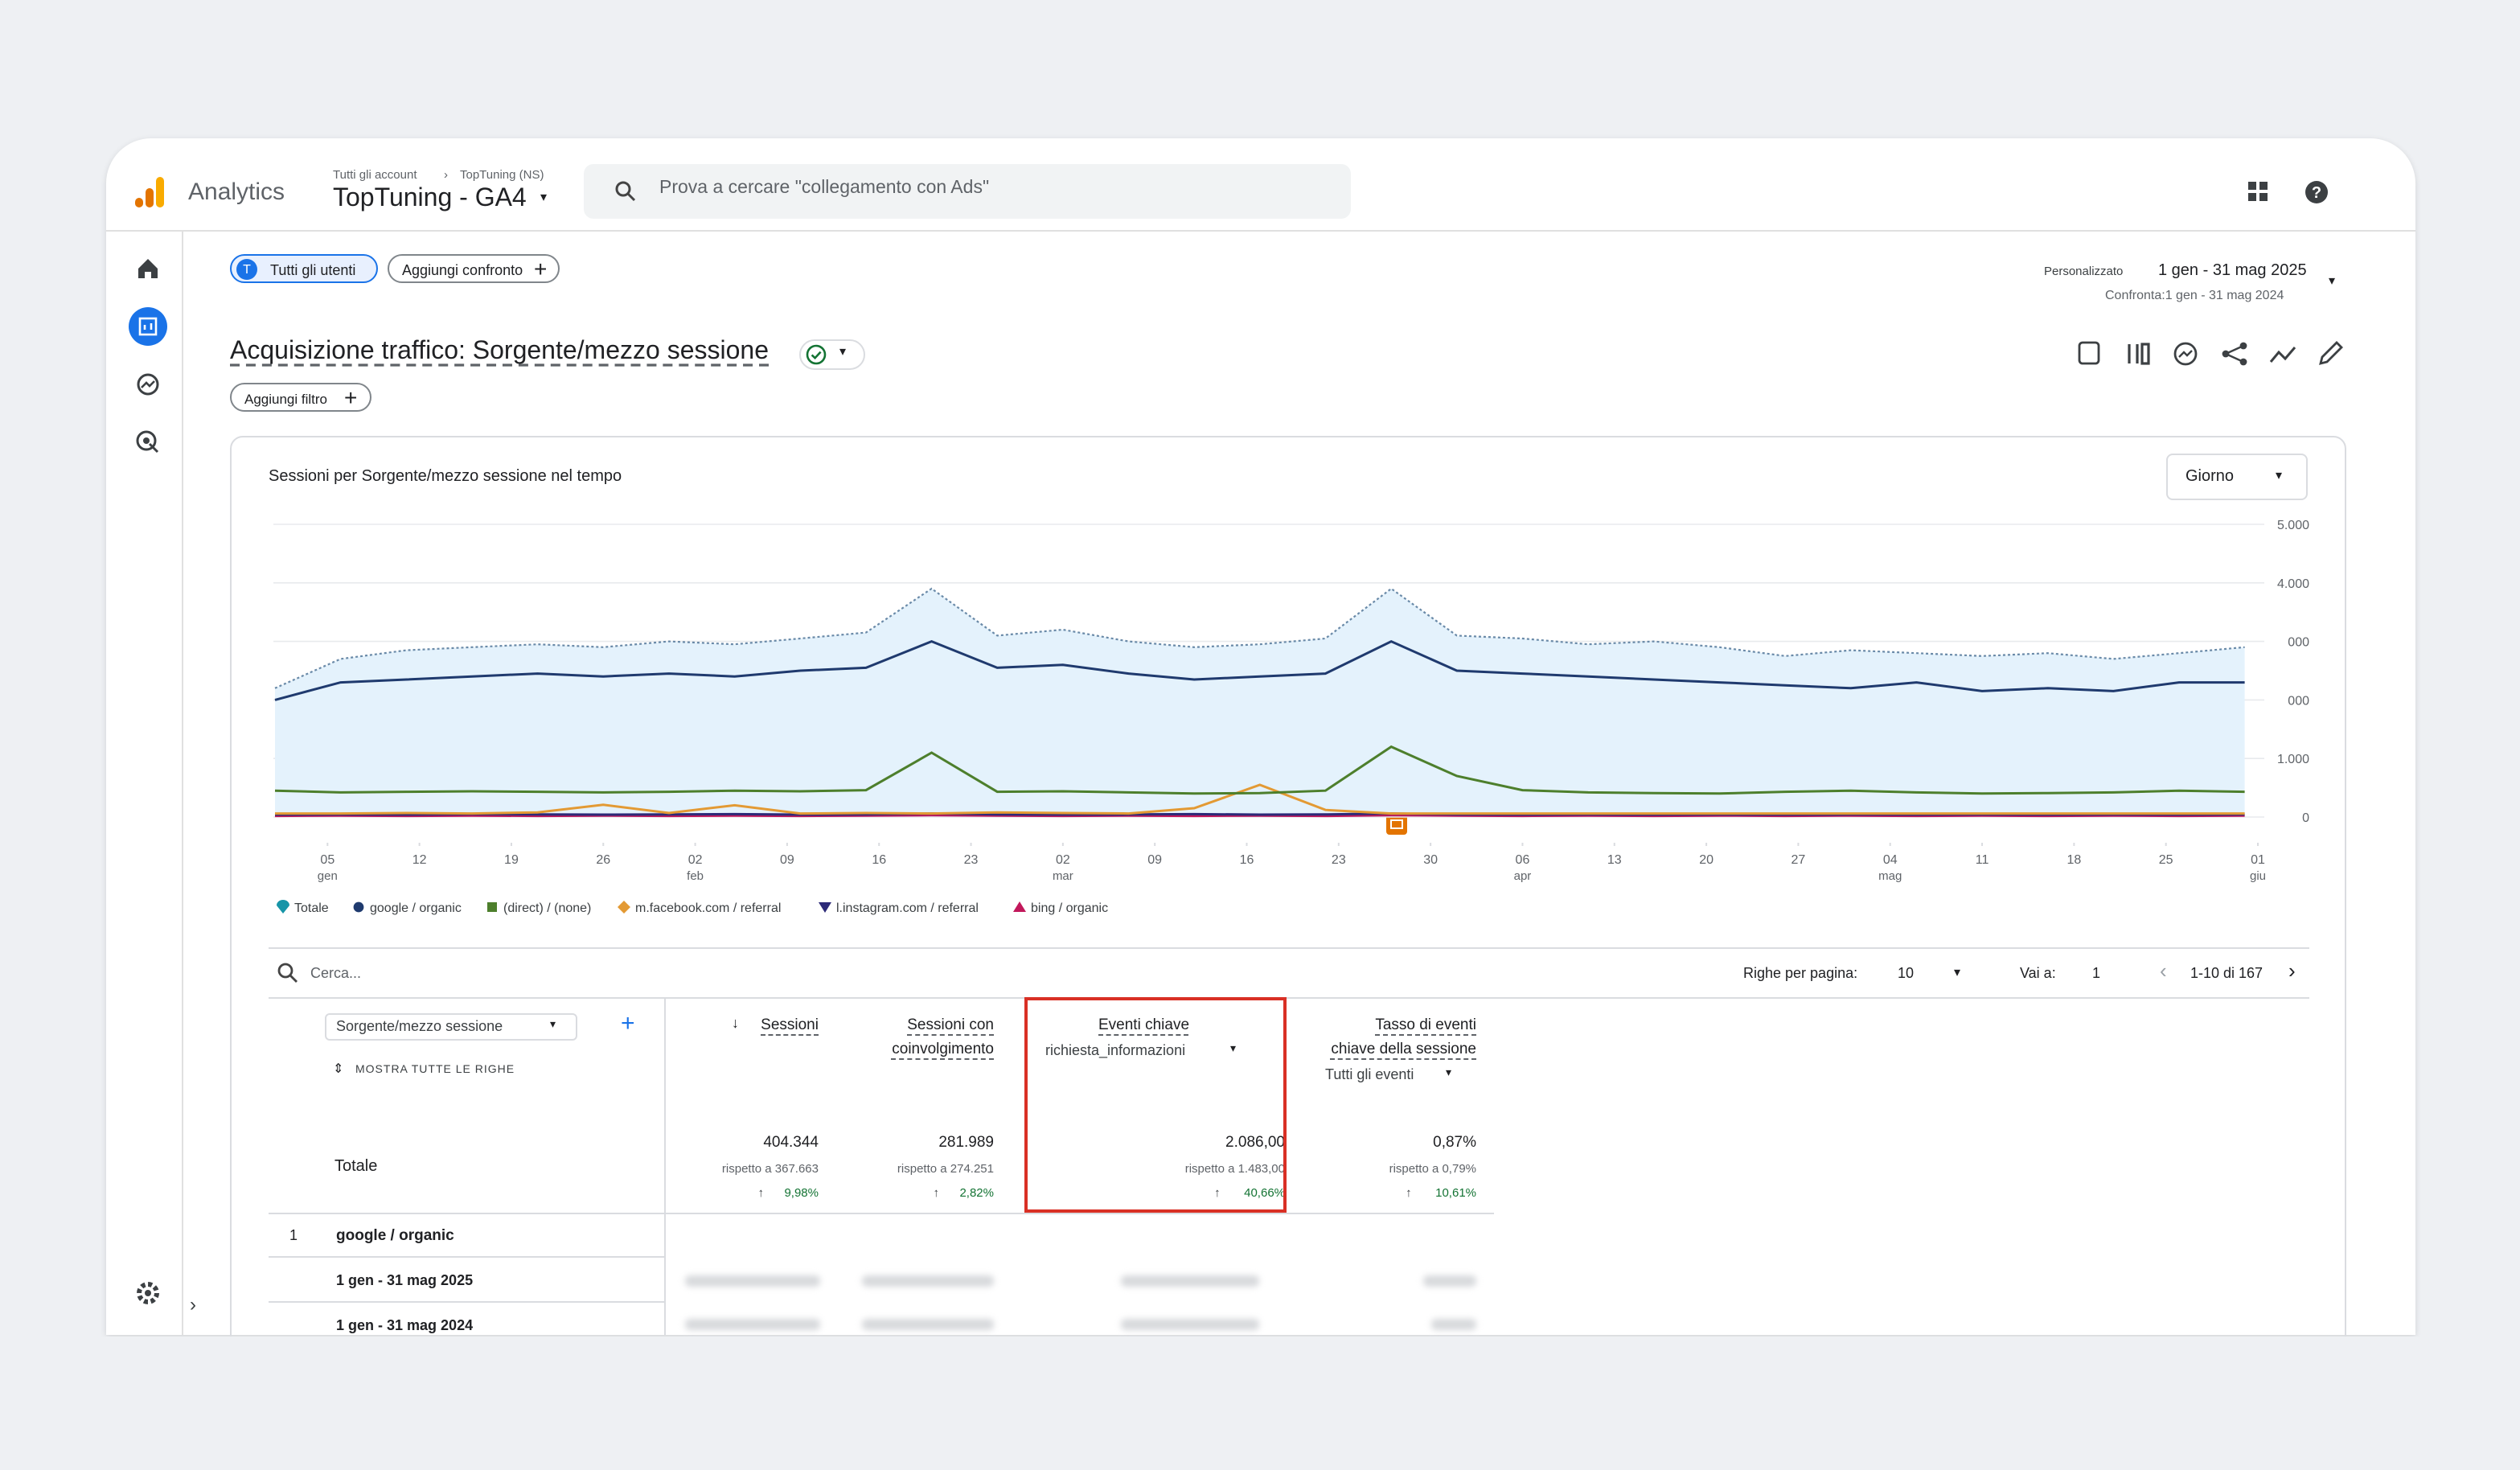 Image resolution: width=2520 pixels, height=1470 pixels. What do you see at coordinates (193, 1304) in the screenshot?
I see `nav-expand: ›` at bounding box center [193, 1304].